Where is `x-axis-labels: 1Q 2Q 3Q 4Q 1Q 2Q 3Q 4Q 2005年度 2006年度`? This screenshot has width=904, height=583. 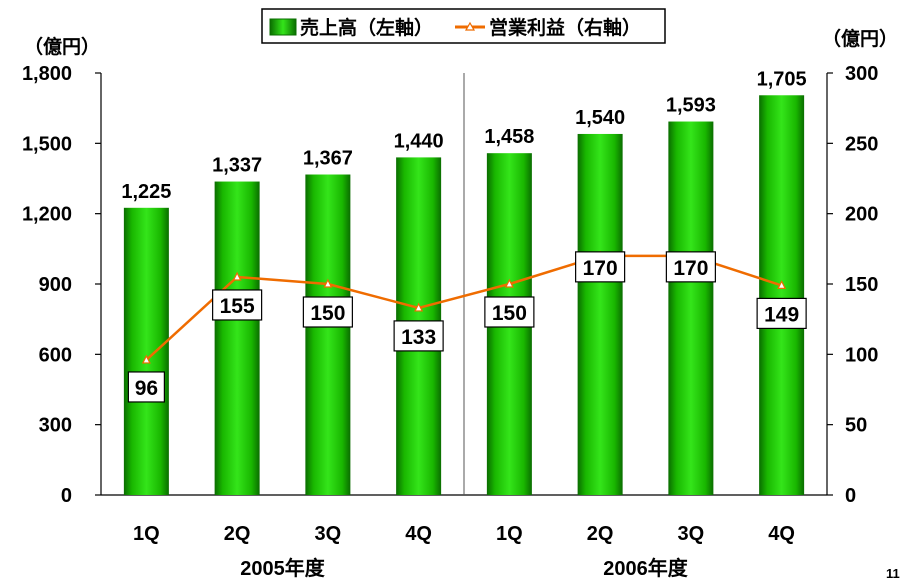
x-axis-labels: 1Q 2Q 3Q 4Q 1Q 2Q 3Q 4Q 2005年度 2006年度 is located at coordinates (464, 551).